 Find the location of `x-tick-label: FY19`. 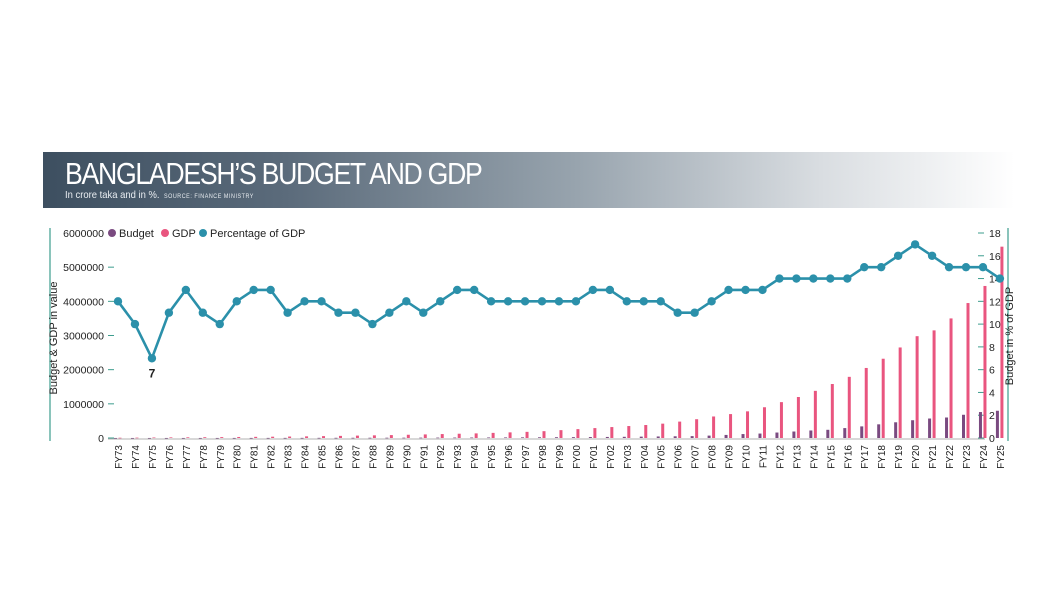

x-tick-label: FY19 is located at coordinates (899, 457).